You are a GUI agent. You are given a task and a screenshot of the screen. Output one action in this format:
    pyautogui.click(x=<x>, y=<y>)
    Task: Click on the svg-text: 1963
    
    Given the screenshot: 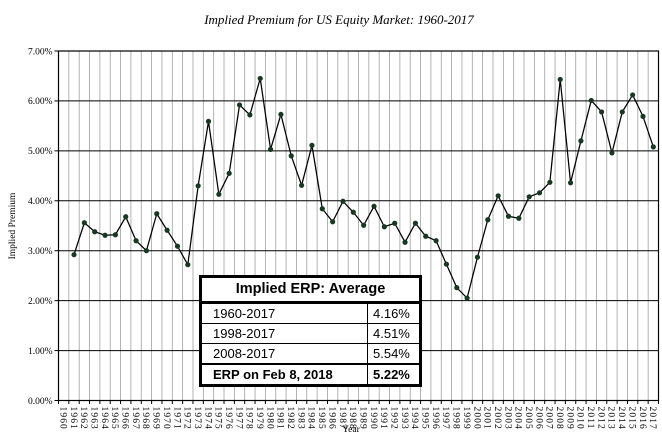 What is the action you would take?
    pyautogui.click(x=94, y=418)
    